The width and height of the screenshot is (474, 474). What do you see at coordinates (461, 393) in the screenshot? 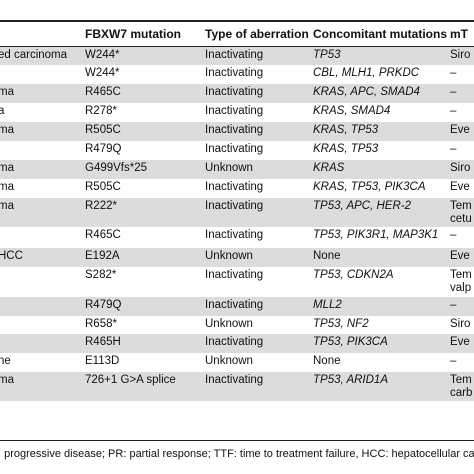
I see `mt-cell-line2: carb` at bounding box center [461, 393].